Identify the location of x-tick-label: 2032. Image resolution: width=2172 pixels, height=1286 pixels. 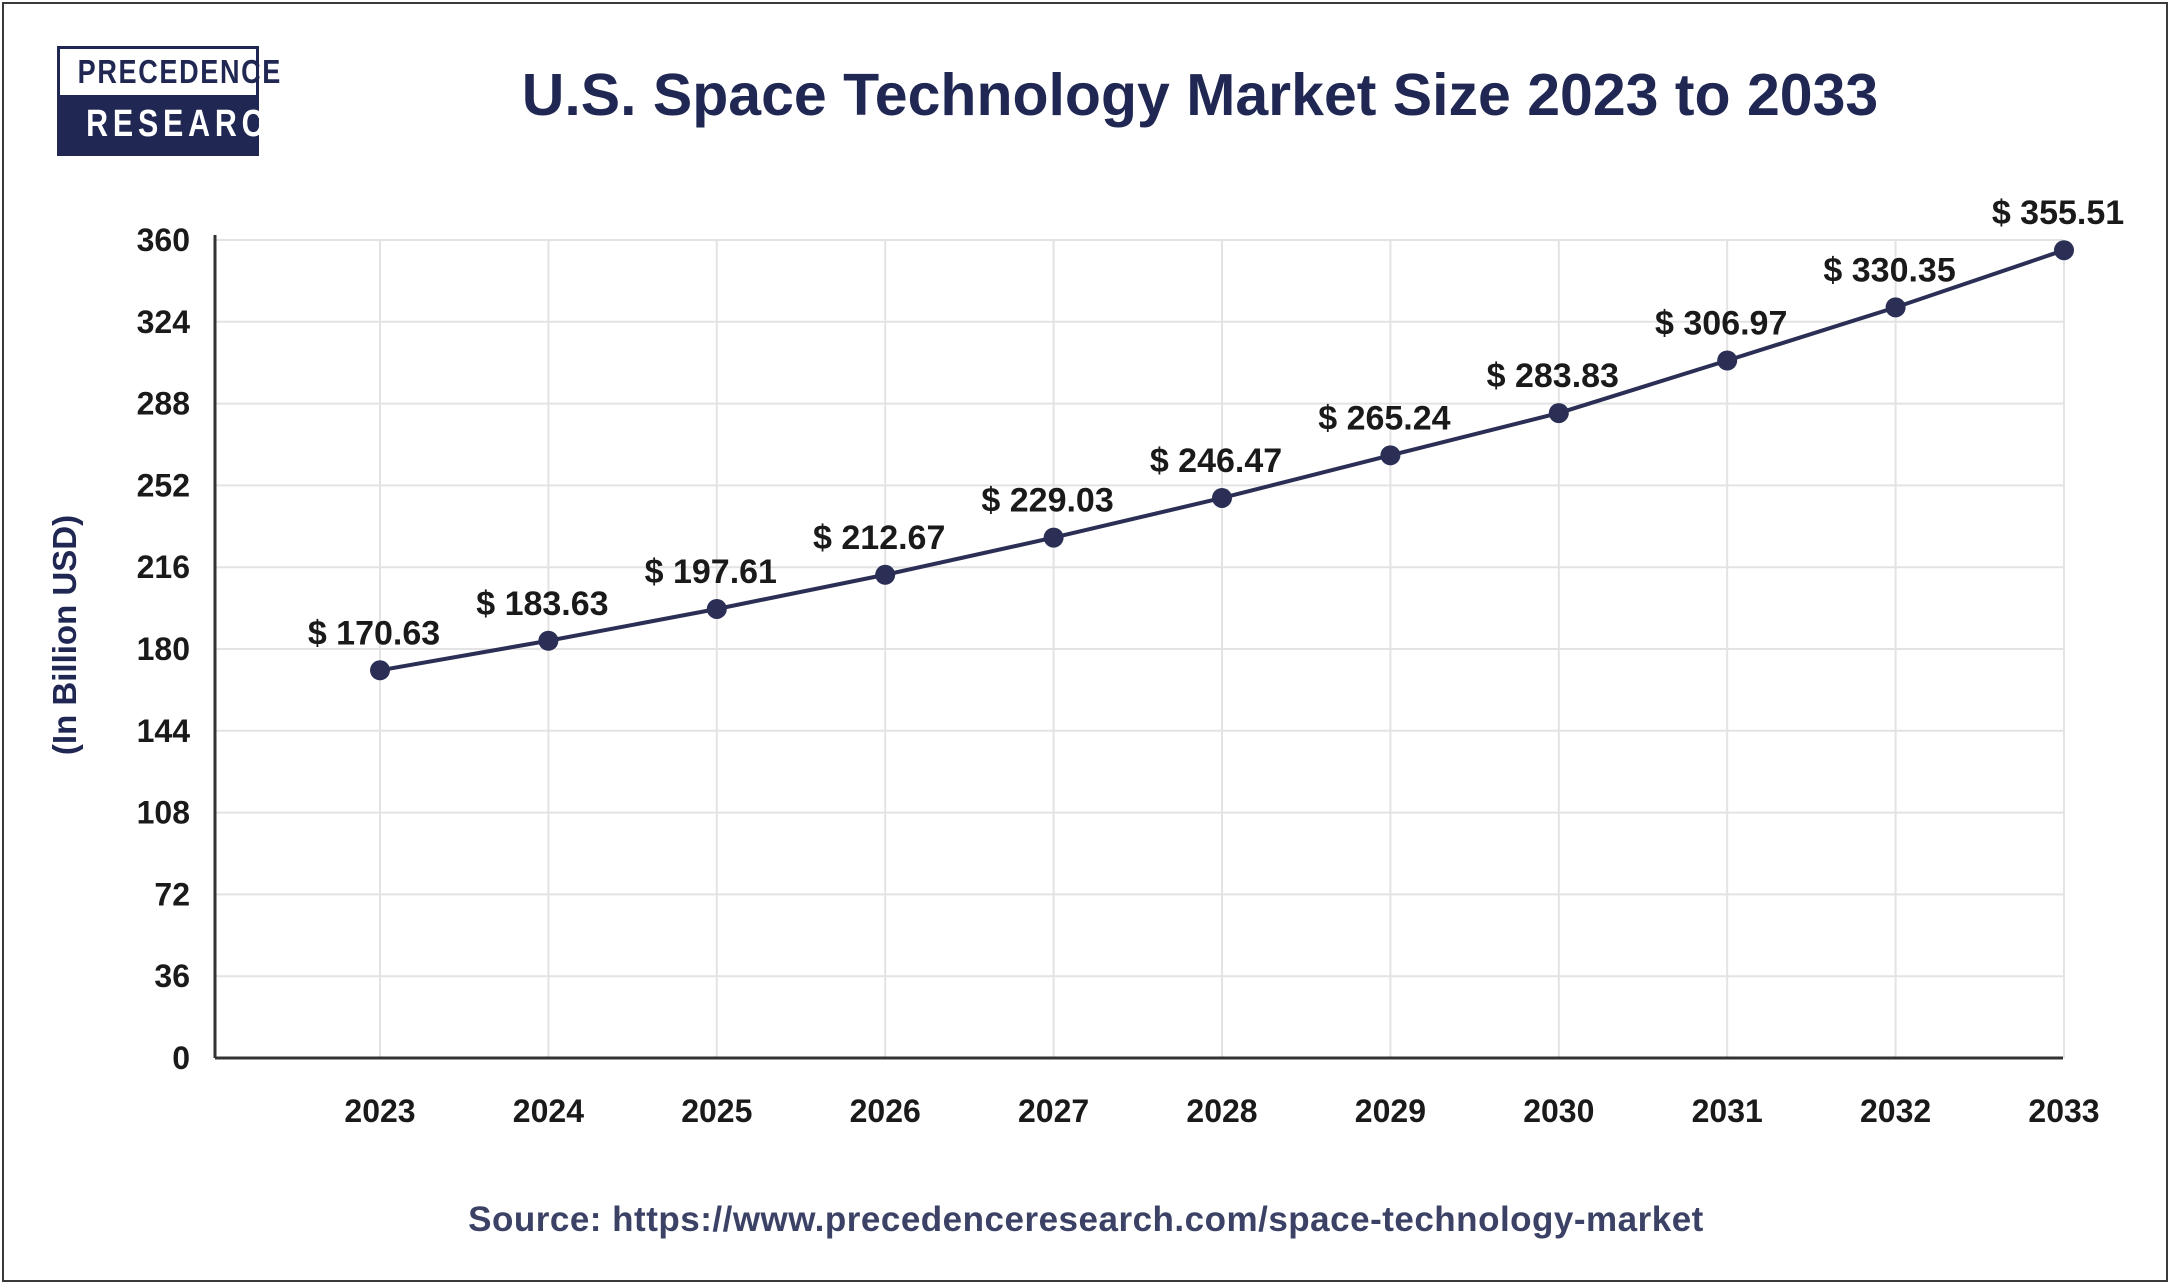
(1895, 1111).